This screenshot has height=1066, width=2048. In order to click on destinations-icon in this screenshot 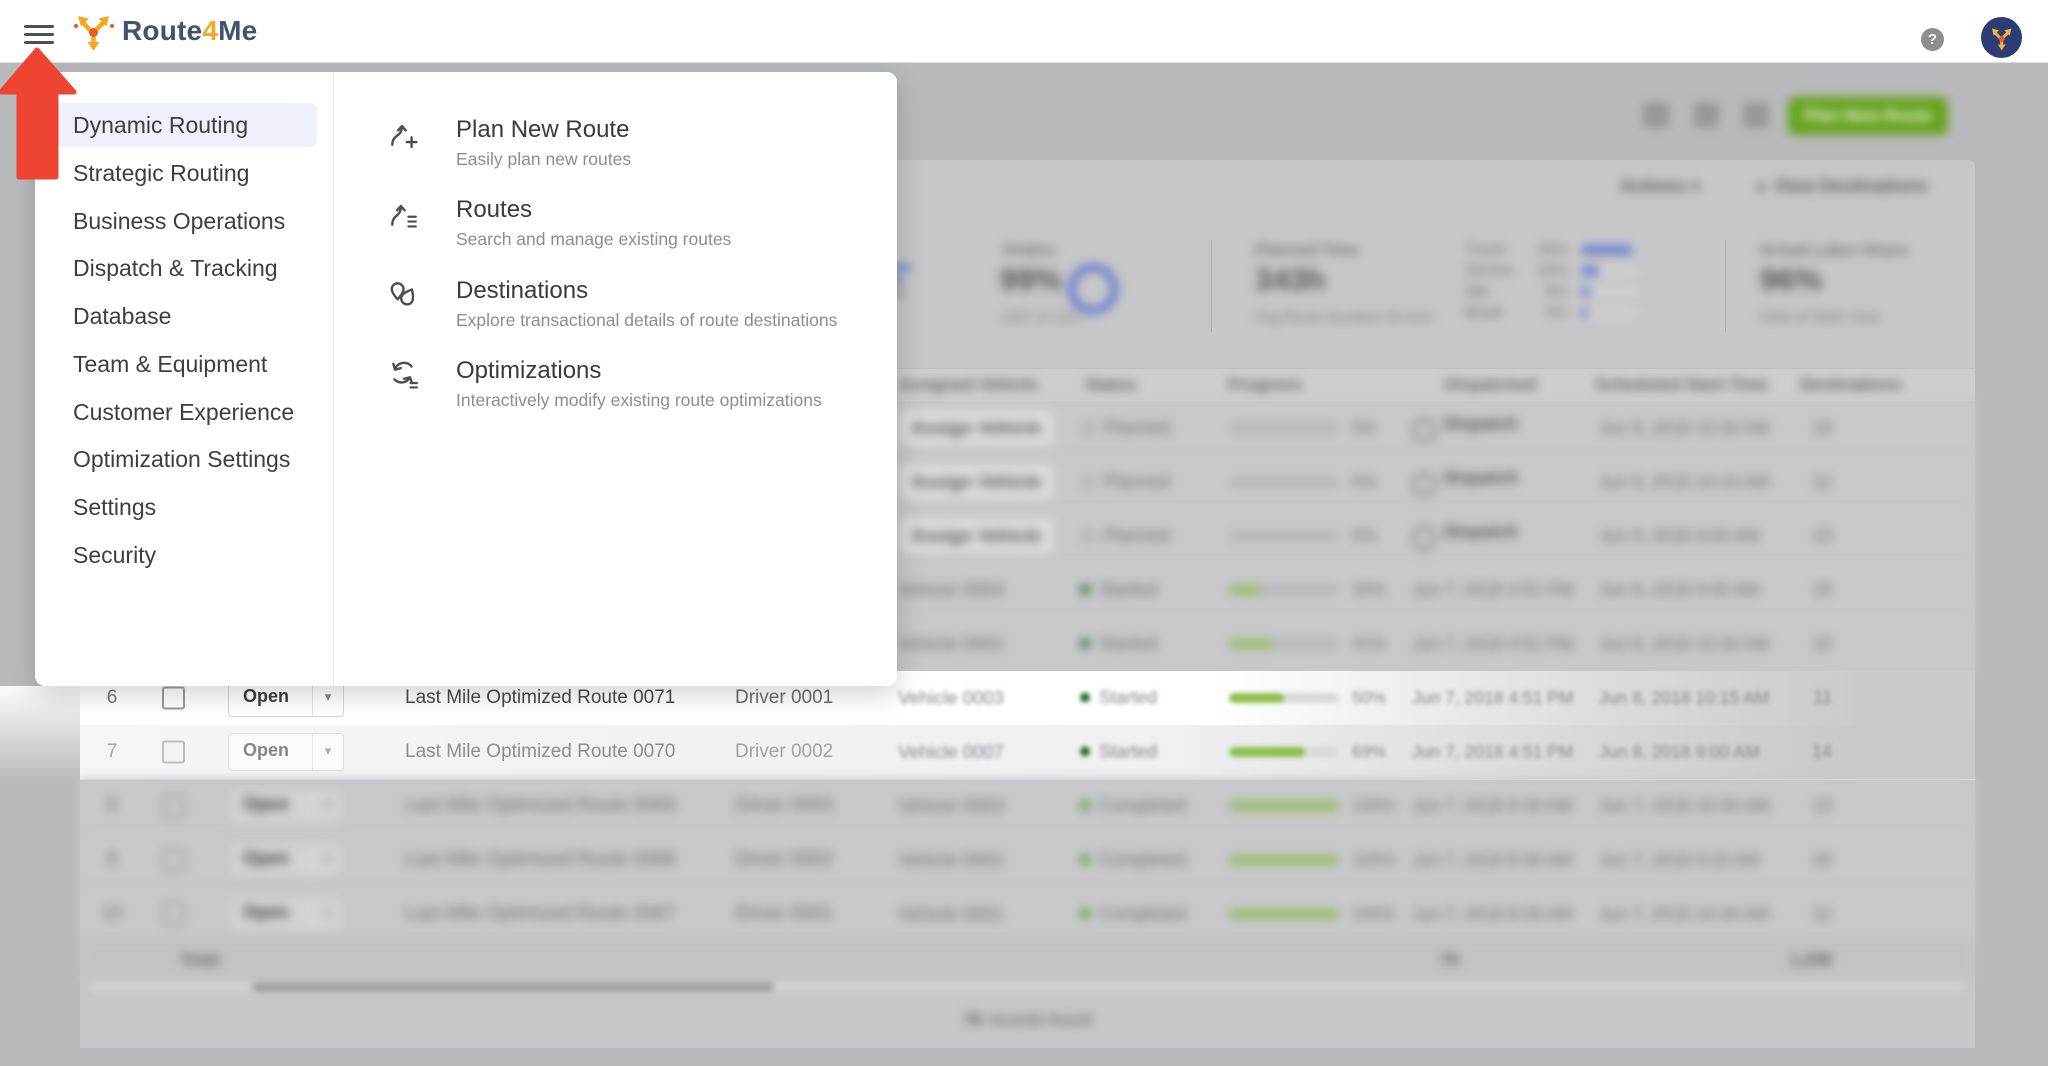, I will do `click(402, 294)`.